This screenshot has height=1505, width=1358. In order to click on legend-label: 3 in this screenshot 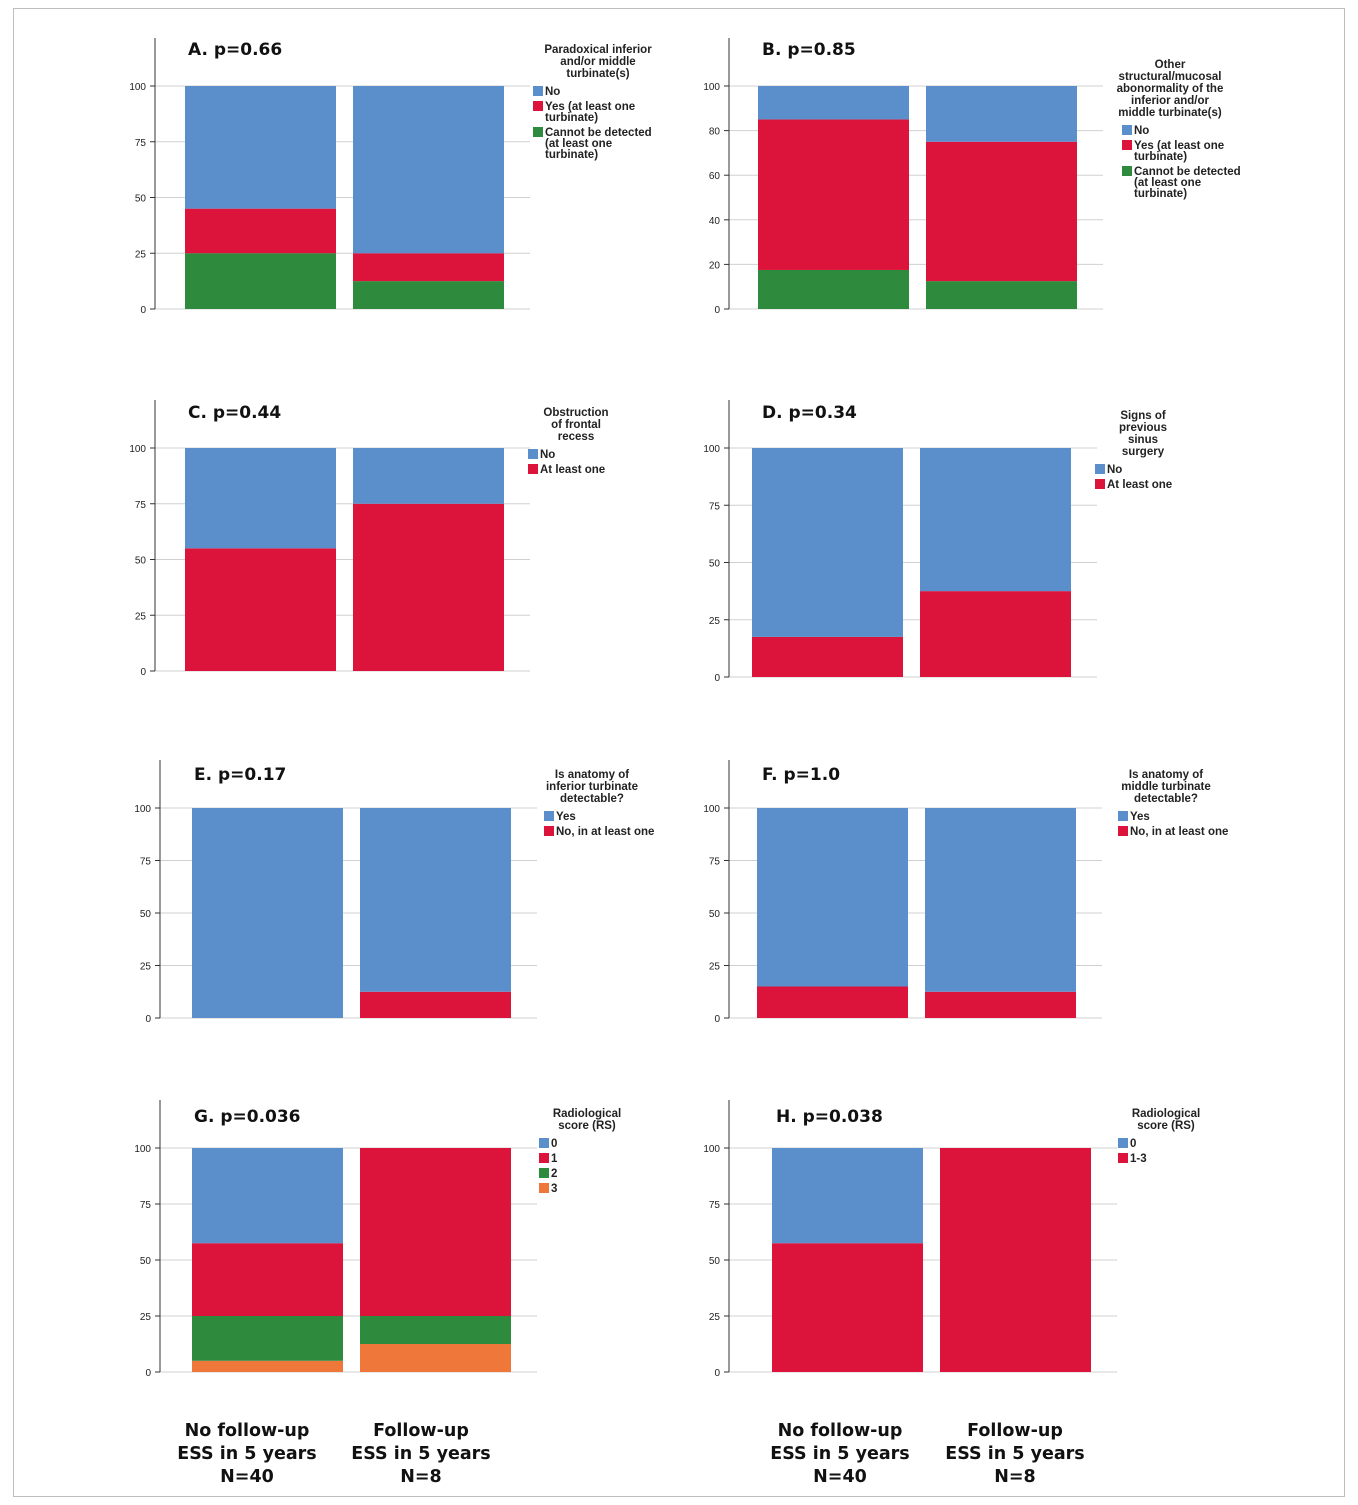, I will do `click(554, 1189)`.